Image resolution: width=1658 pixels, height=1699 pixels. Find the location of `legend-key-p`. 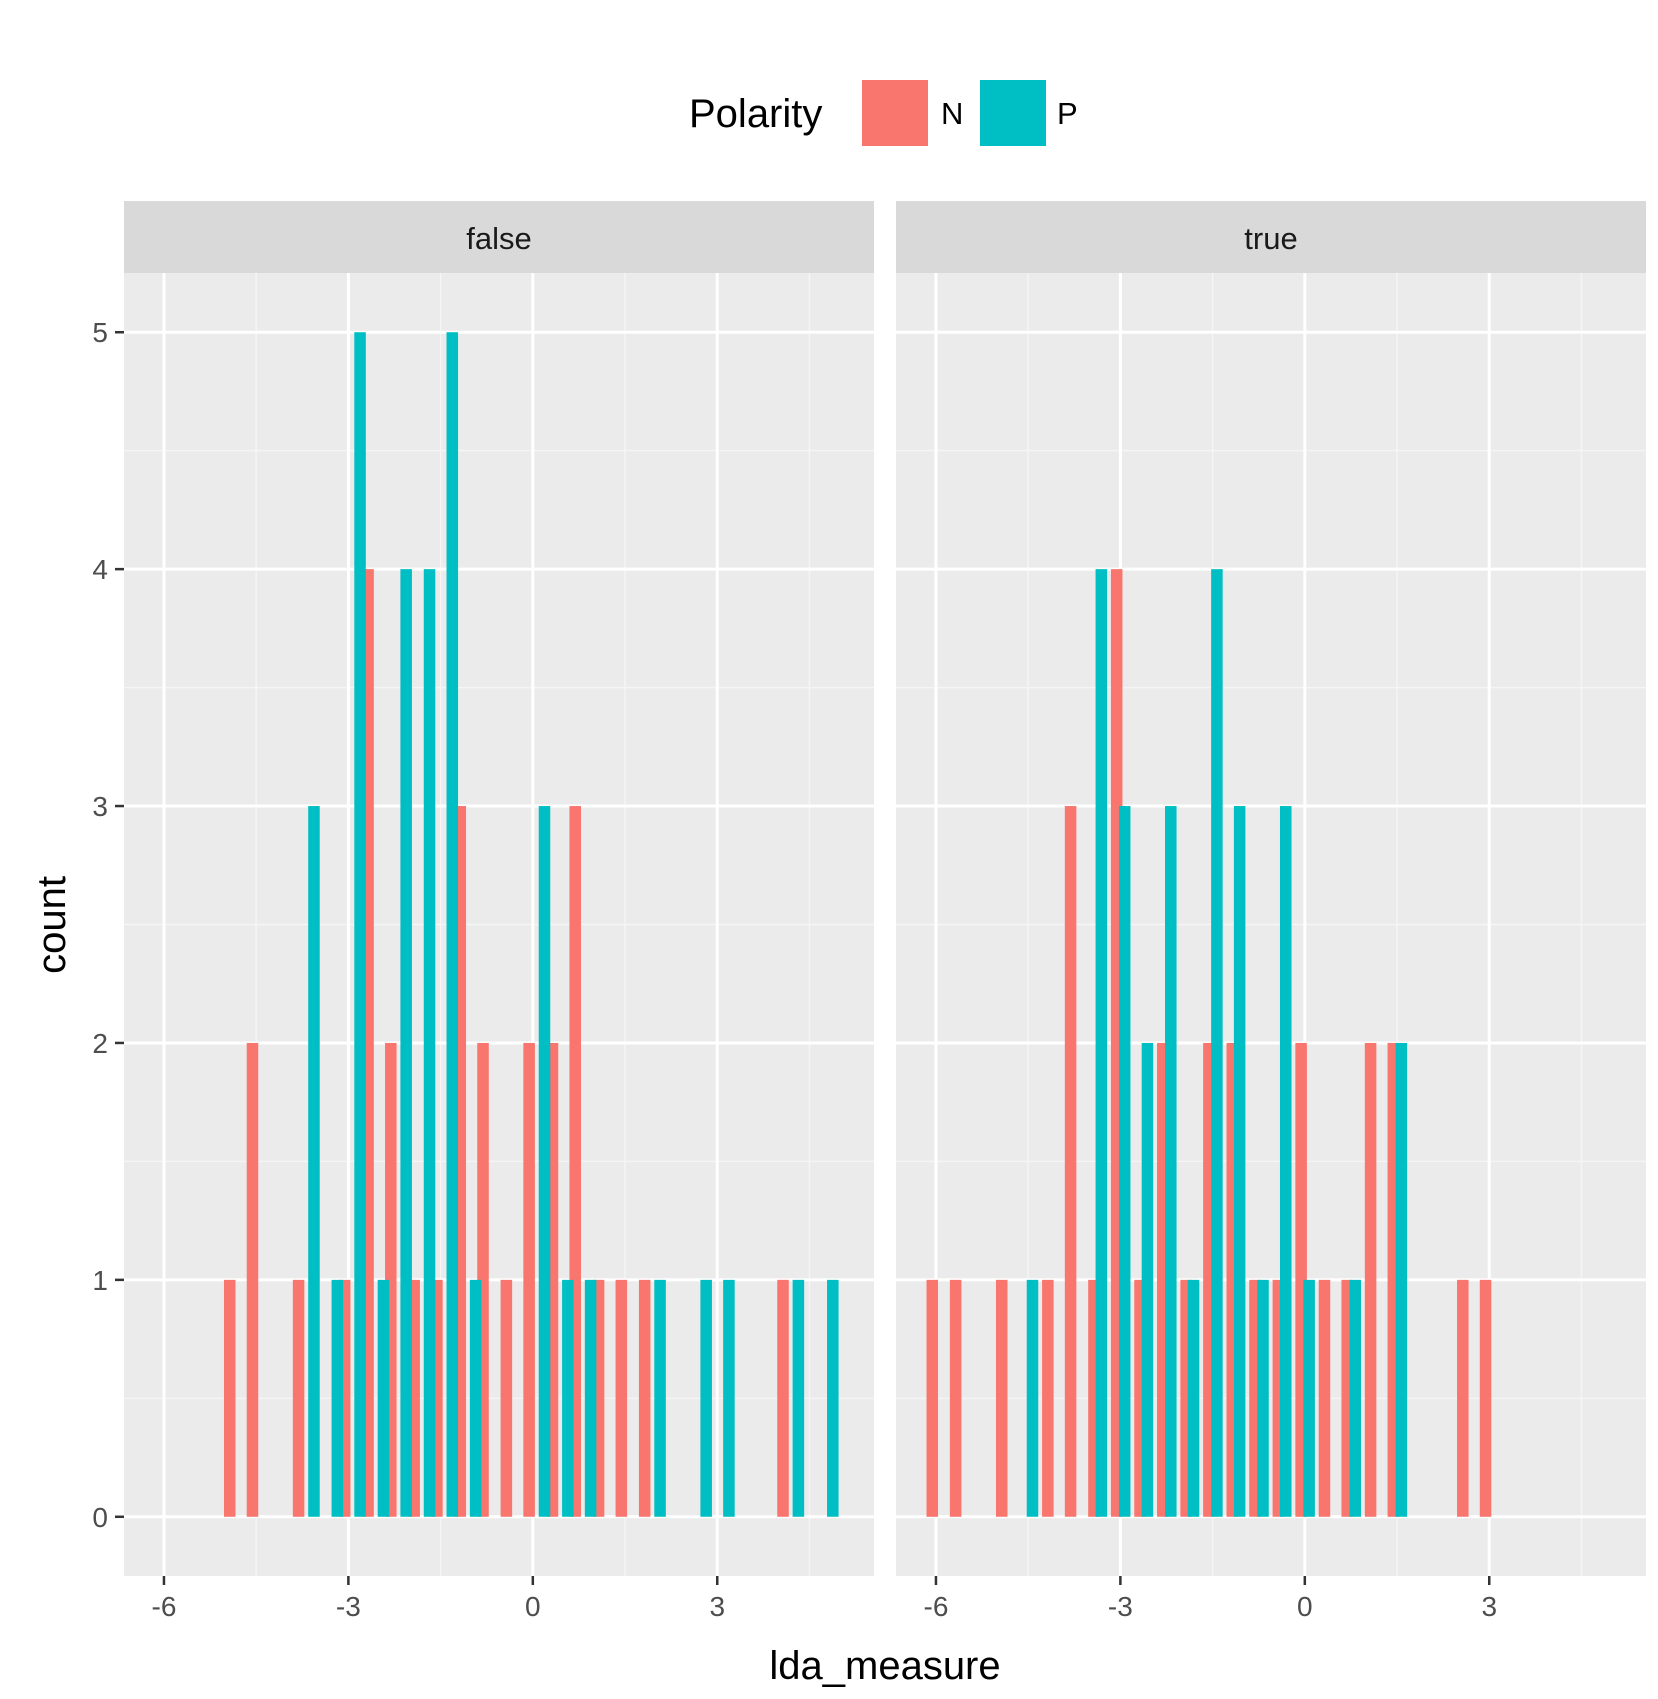

legend-key-p is located at coordinates (1013, 113).